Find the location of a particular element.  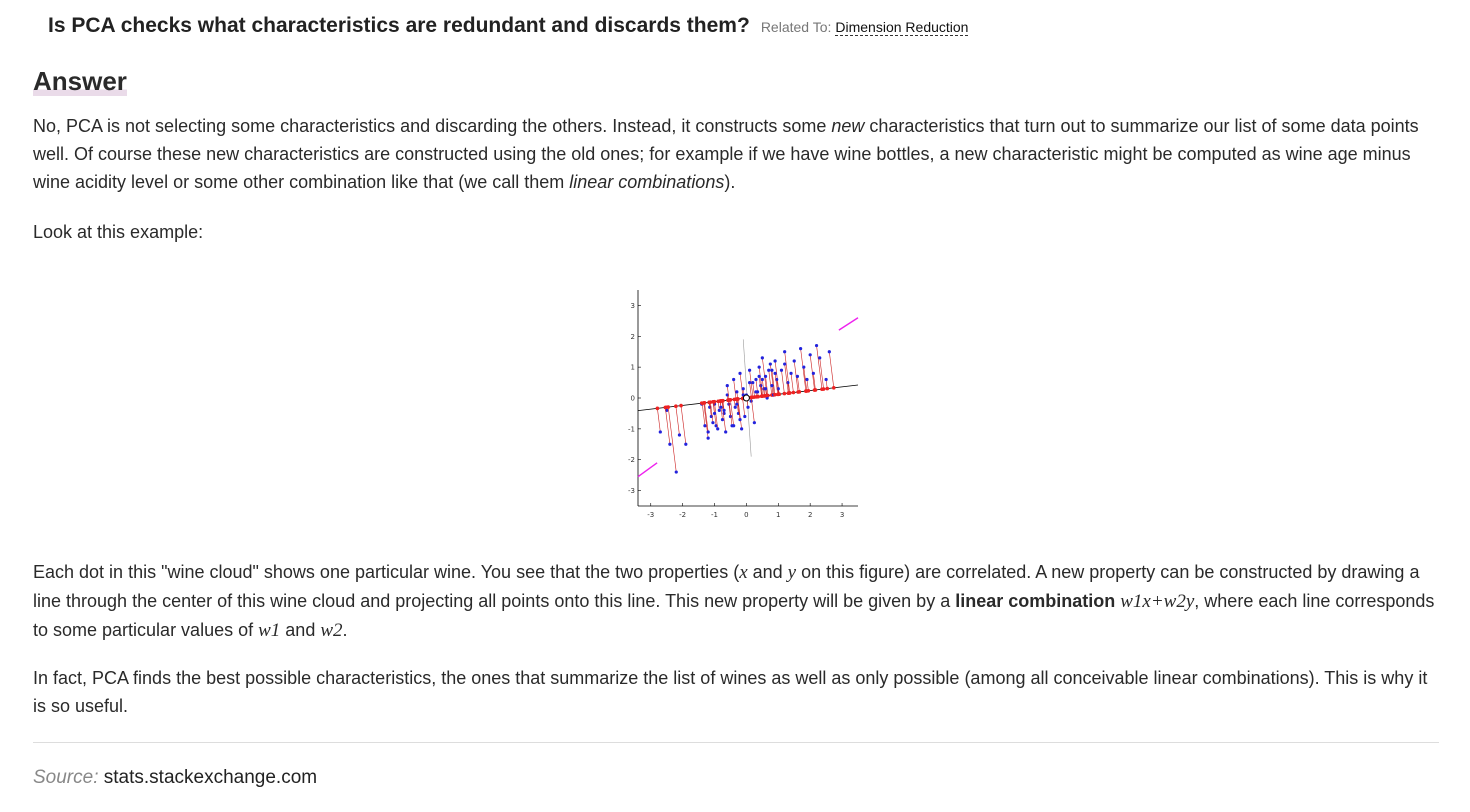

y-tick-label: 2 is located at coordinates (633, 337).